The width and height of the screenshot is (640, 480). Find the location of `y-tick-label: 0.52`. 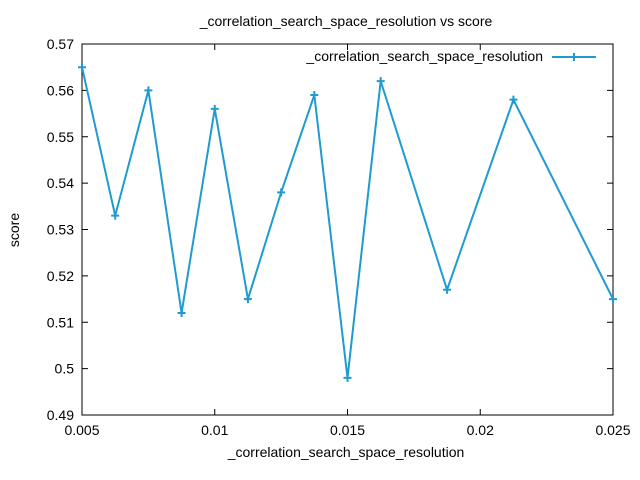

y-tick-label: 0.52 is located at coordinates (60, 276).